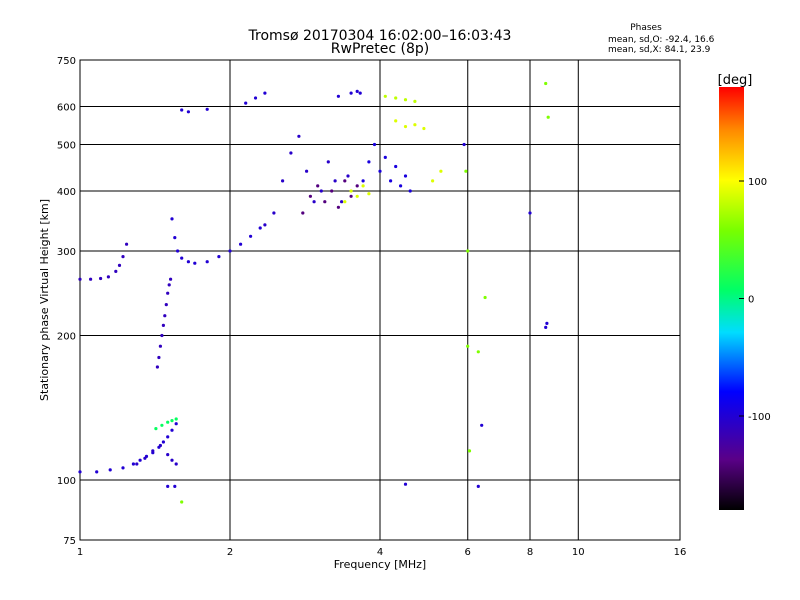 The width and height of the screenshot is (800, 600). Describe the element at coordinates (66, 192) in the screenshot. I see `y-tick-label: 400` at that location.